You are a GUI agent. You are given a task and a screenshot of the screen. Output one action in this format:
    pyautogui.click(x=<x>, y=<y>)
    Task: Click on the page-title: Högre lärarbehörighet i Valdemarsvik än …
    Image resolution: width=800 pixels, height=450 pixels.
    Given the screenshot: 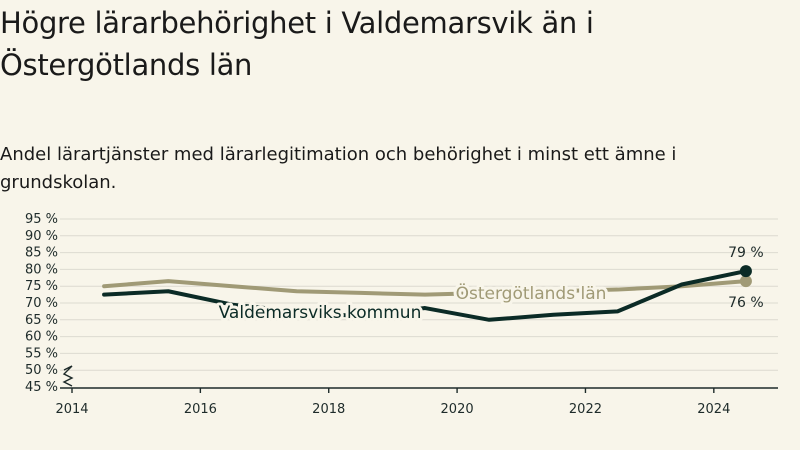 What is the action you would take?
    pyautogui.click(x=297, y=44)
    